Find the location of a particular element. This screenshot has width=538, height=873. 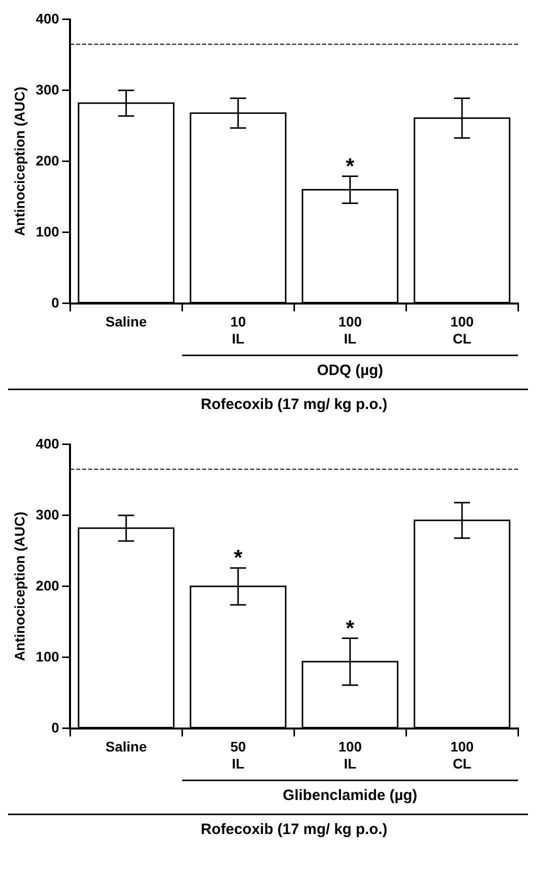

x-tick-label: 50 IL is located at coordinates (238, 755).